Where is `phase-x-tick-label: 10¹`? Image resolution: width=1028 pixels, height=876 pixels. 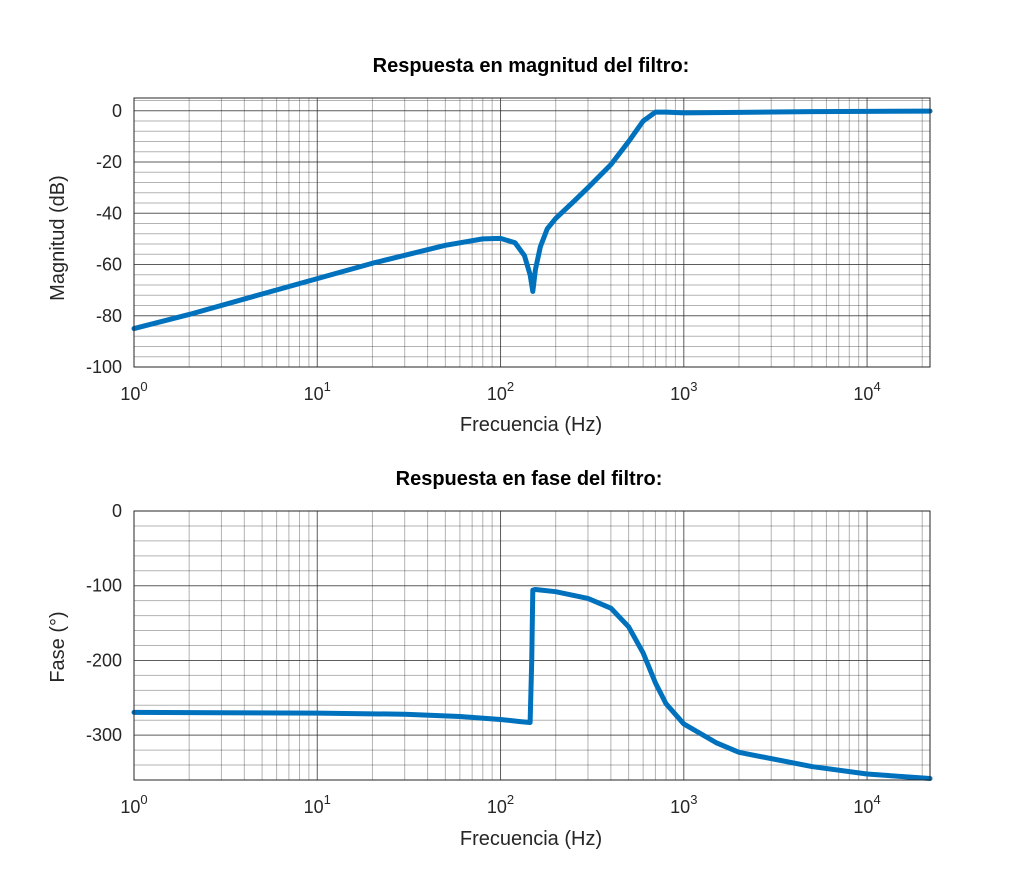 phase-x-tick-label: 10¹ is located at coordinates (317, 804).